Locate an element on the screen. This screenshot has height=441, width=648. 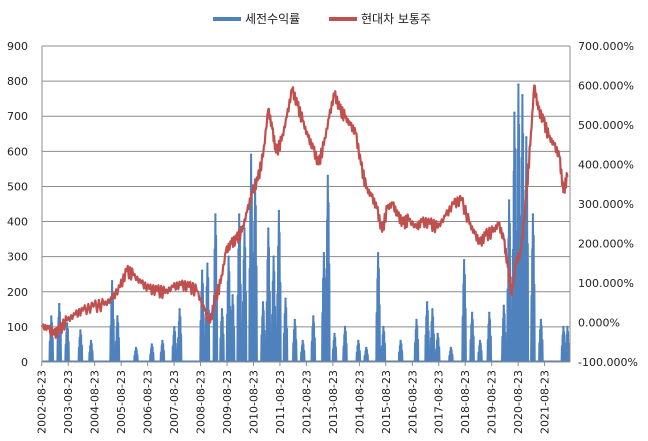
left-axis-tick-label: 700 is located at coordinates (17, 116).